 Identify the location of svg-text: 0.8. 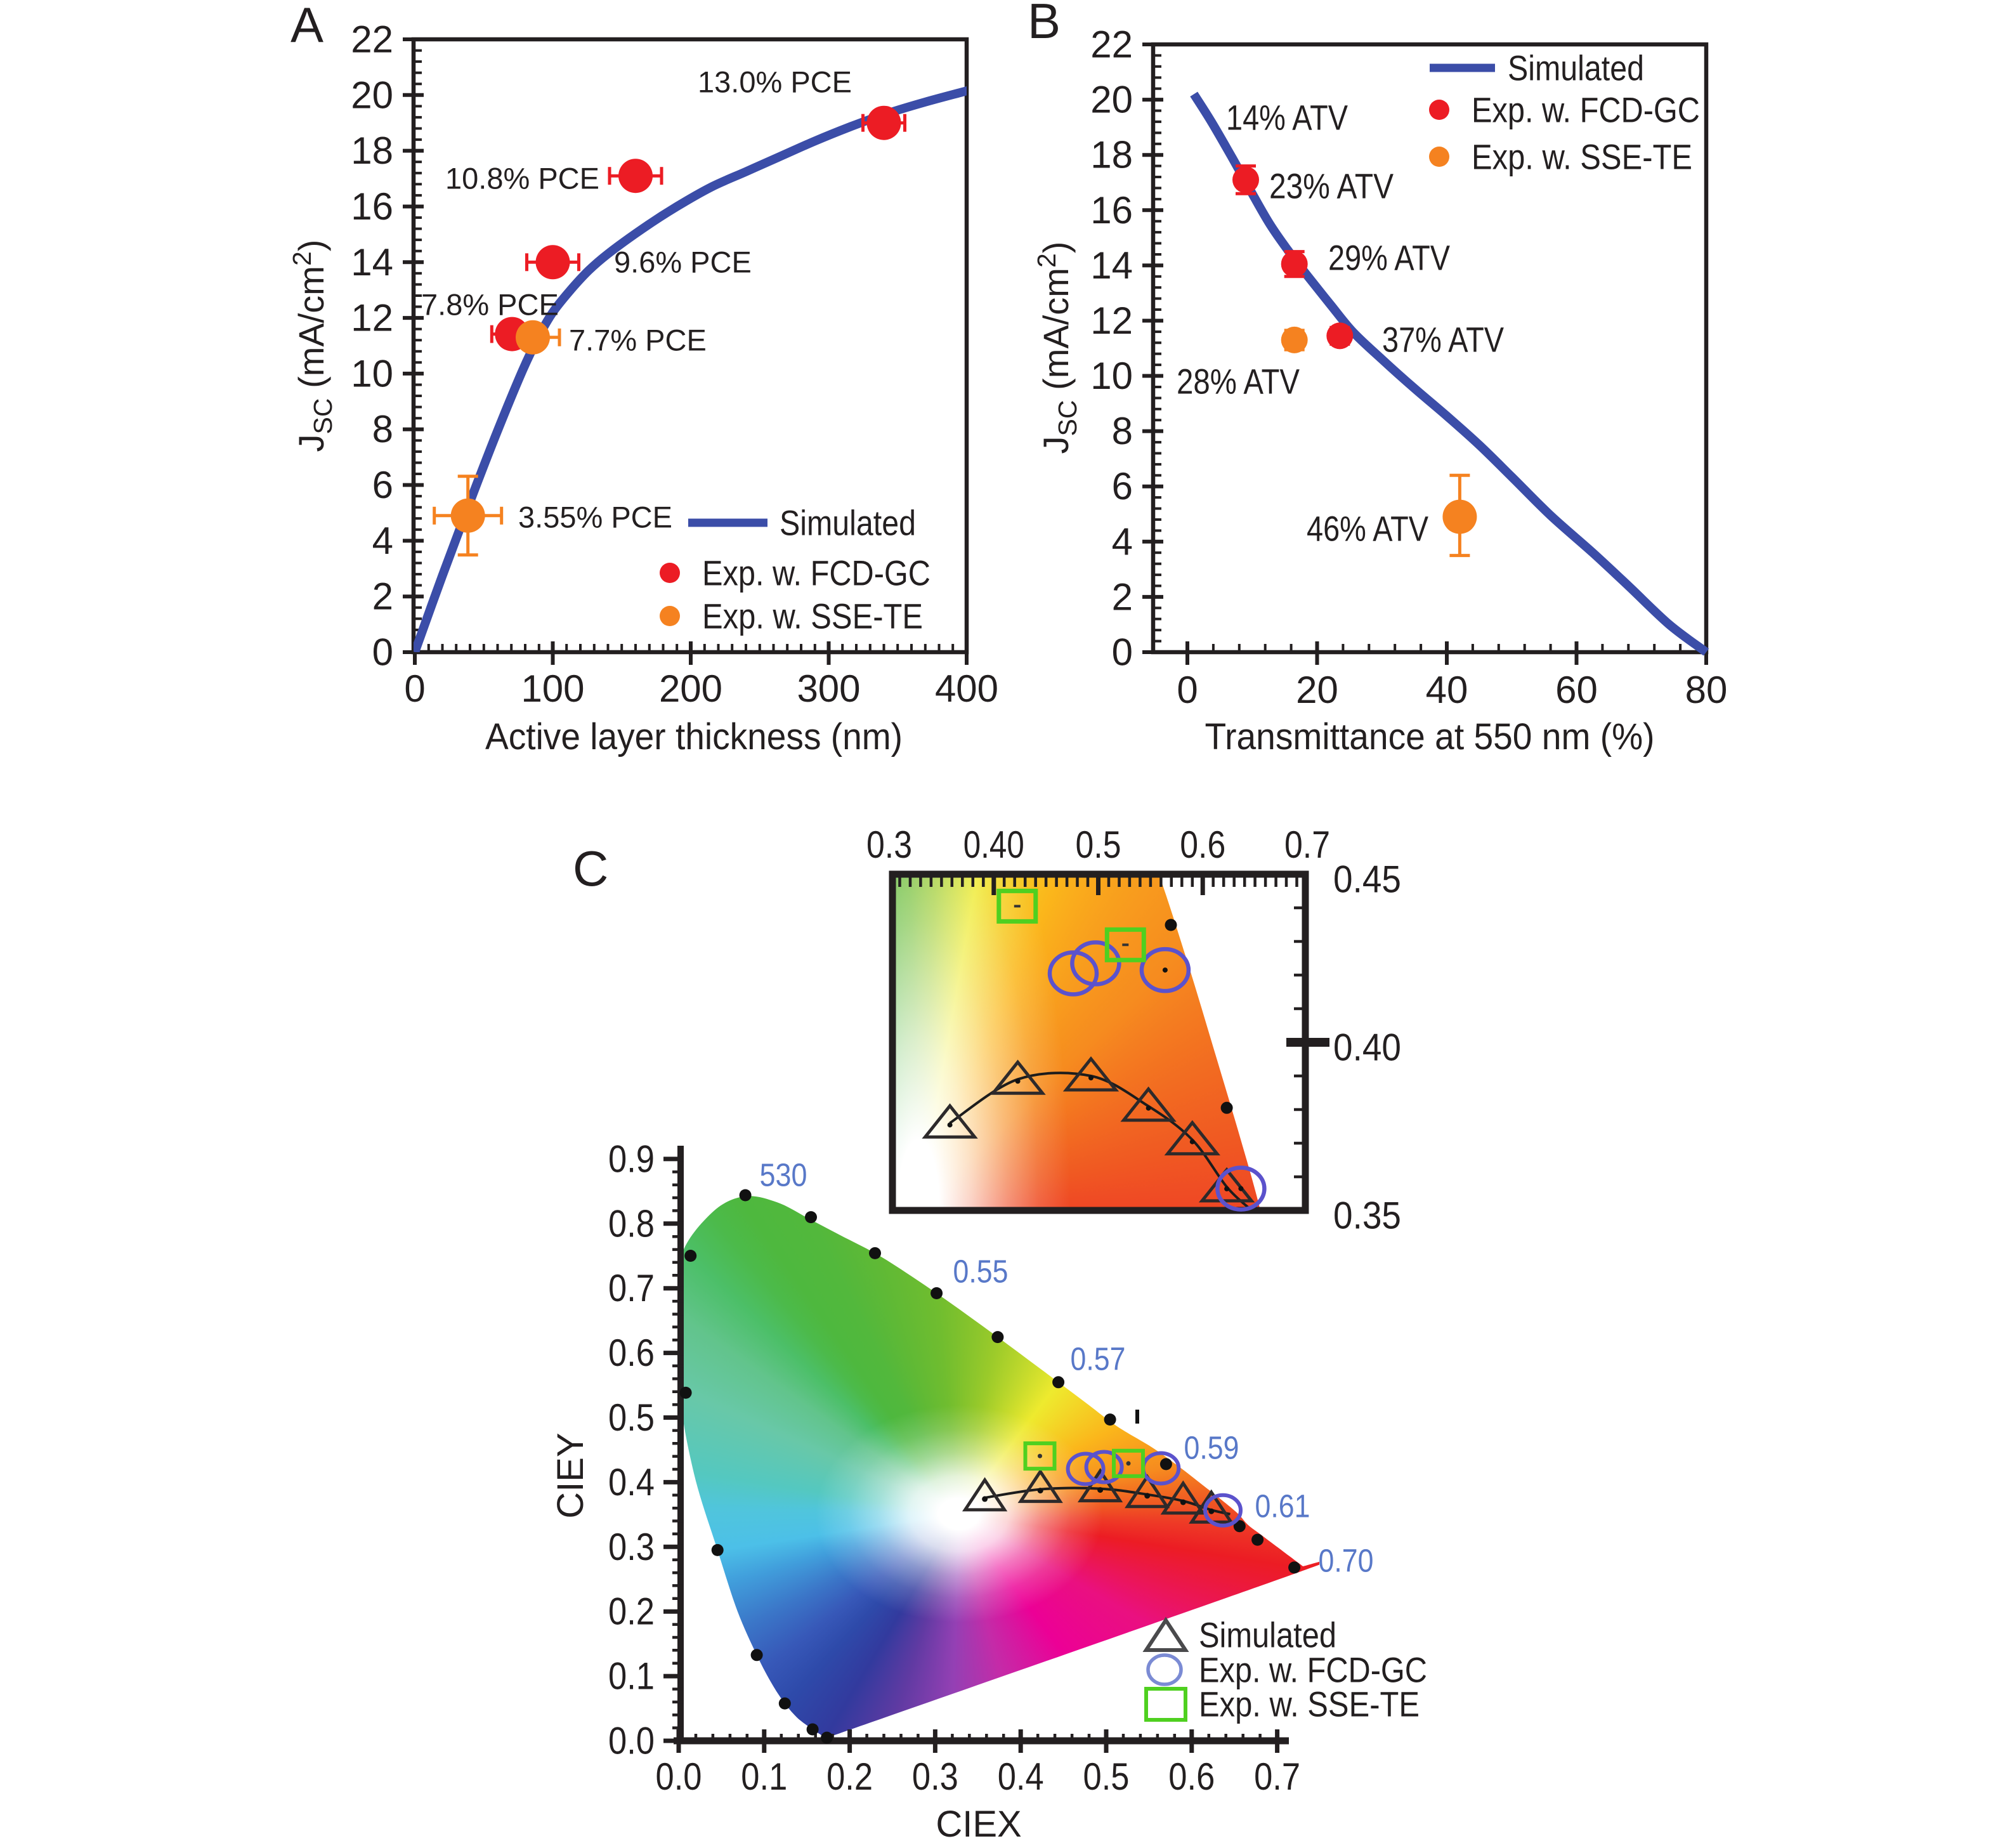
(631, 1223).